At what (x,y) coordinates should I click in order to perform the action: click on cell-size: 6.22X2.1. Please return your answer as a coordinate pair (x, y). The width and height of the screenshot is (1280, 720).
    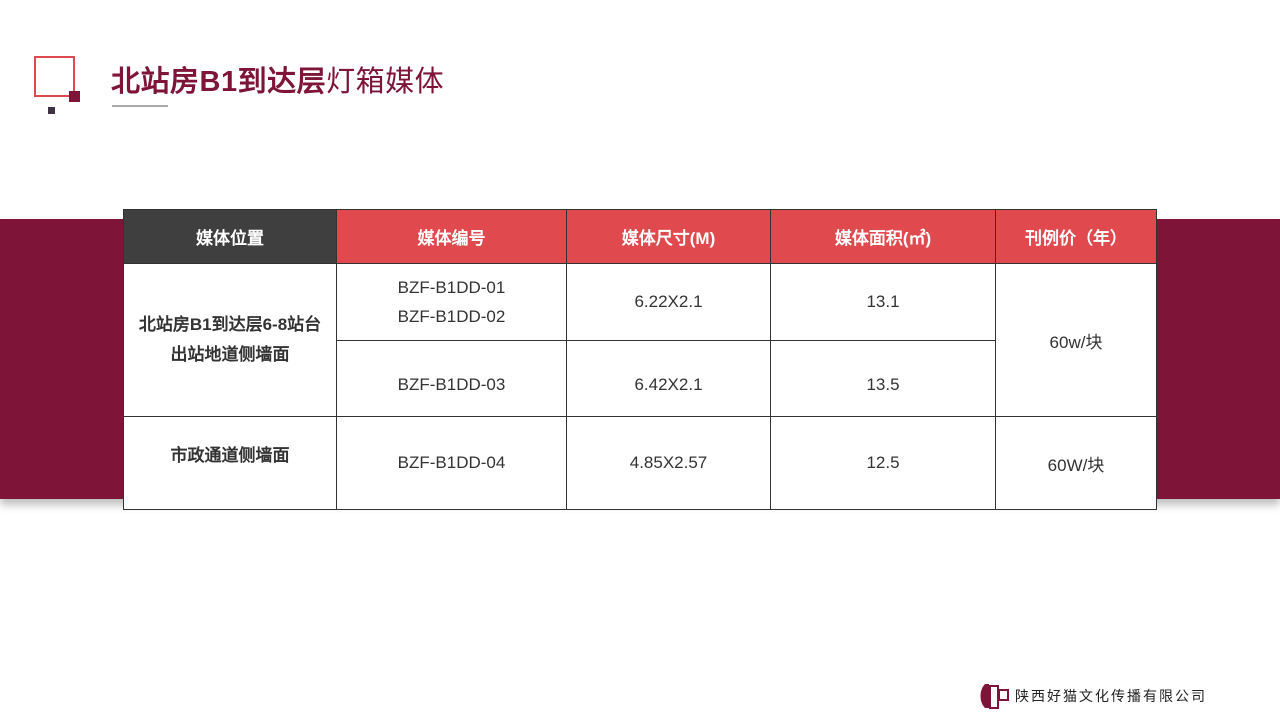
    Looking at the image, I should click on (668, 302).